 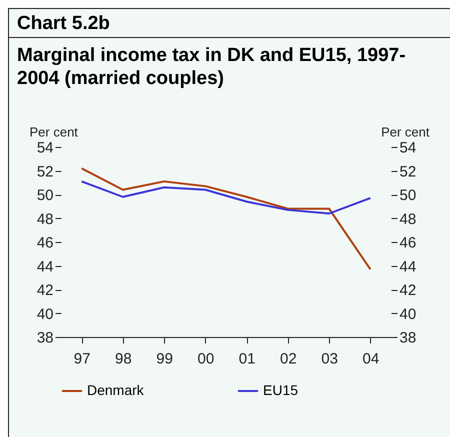 What do you see at coordinates (408, 148) in the screenshot?
I see `y2-tick-label: 54` at bounding box center [408, 148].